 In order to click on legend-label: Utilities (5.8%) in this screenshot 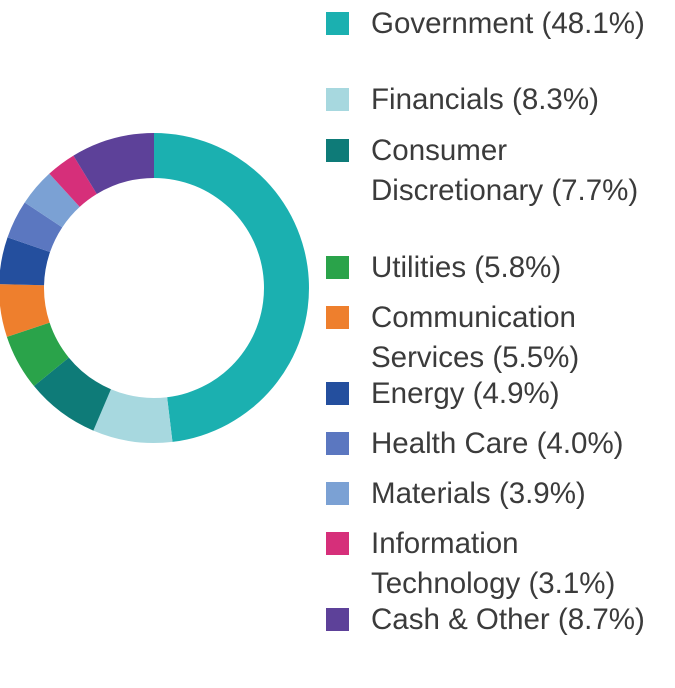, I will do `click(466, 267)`.